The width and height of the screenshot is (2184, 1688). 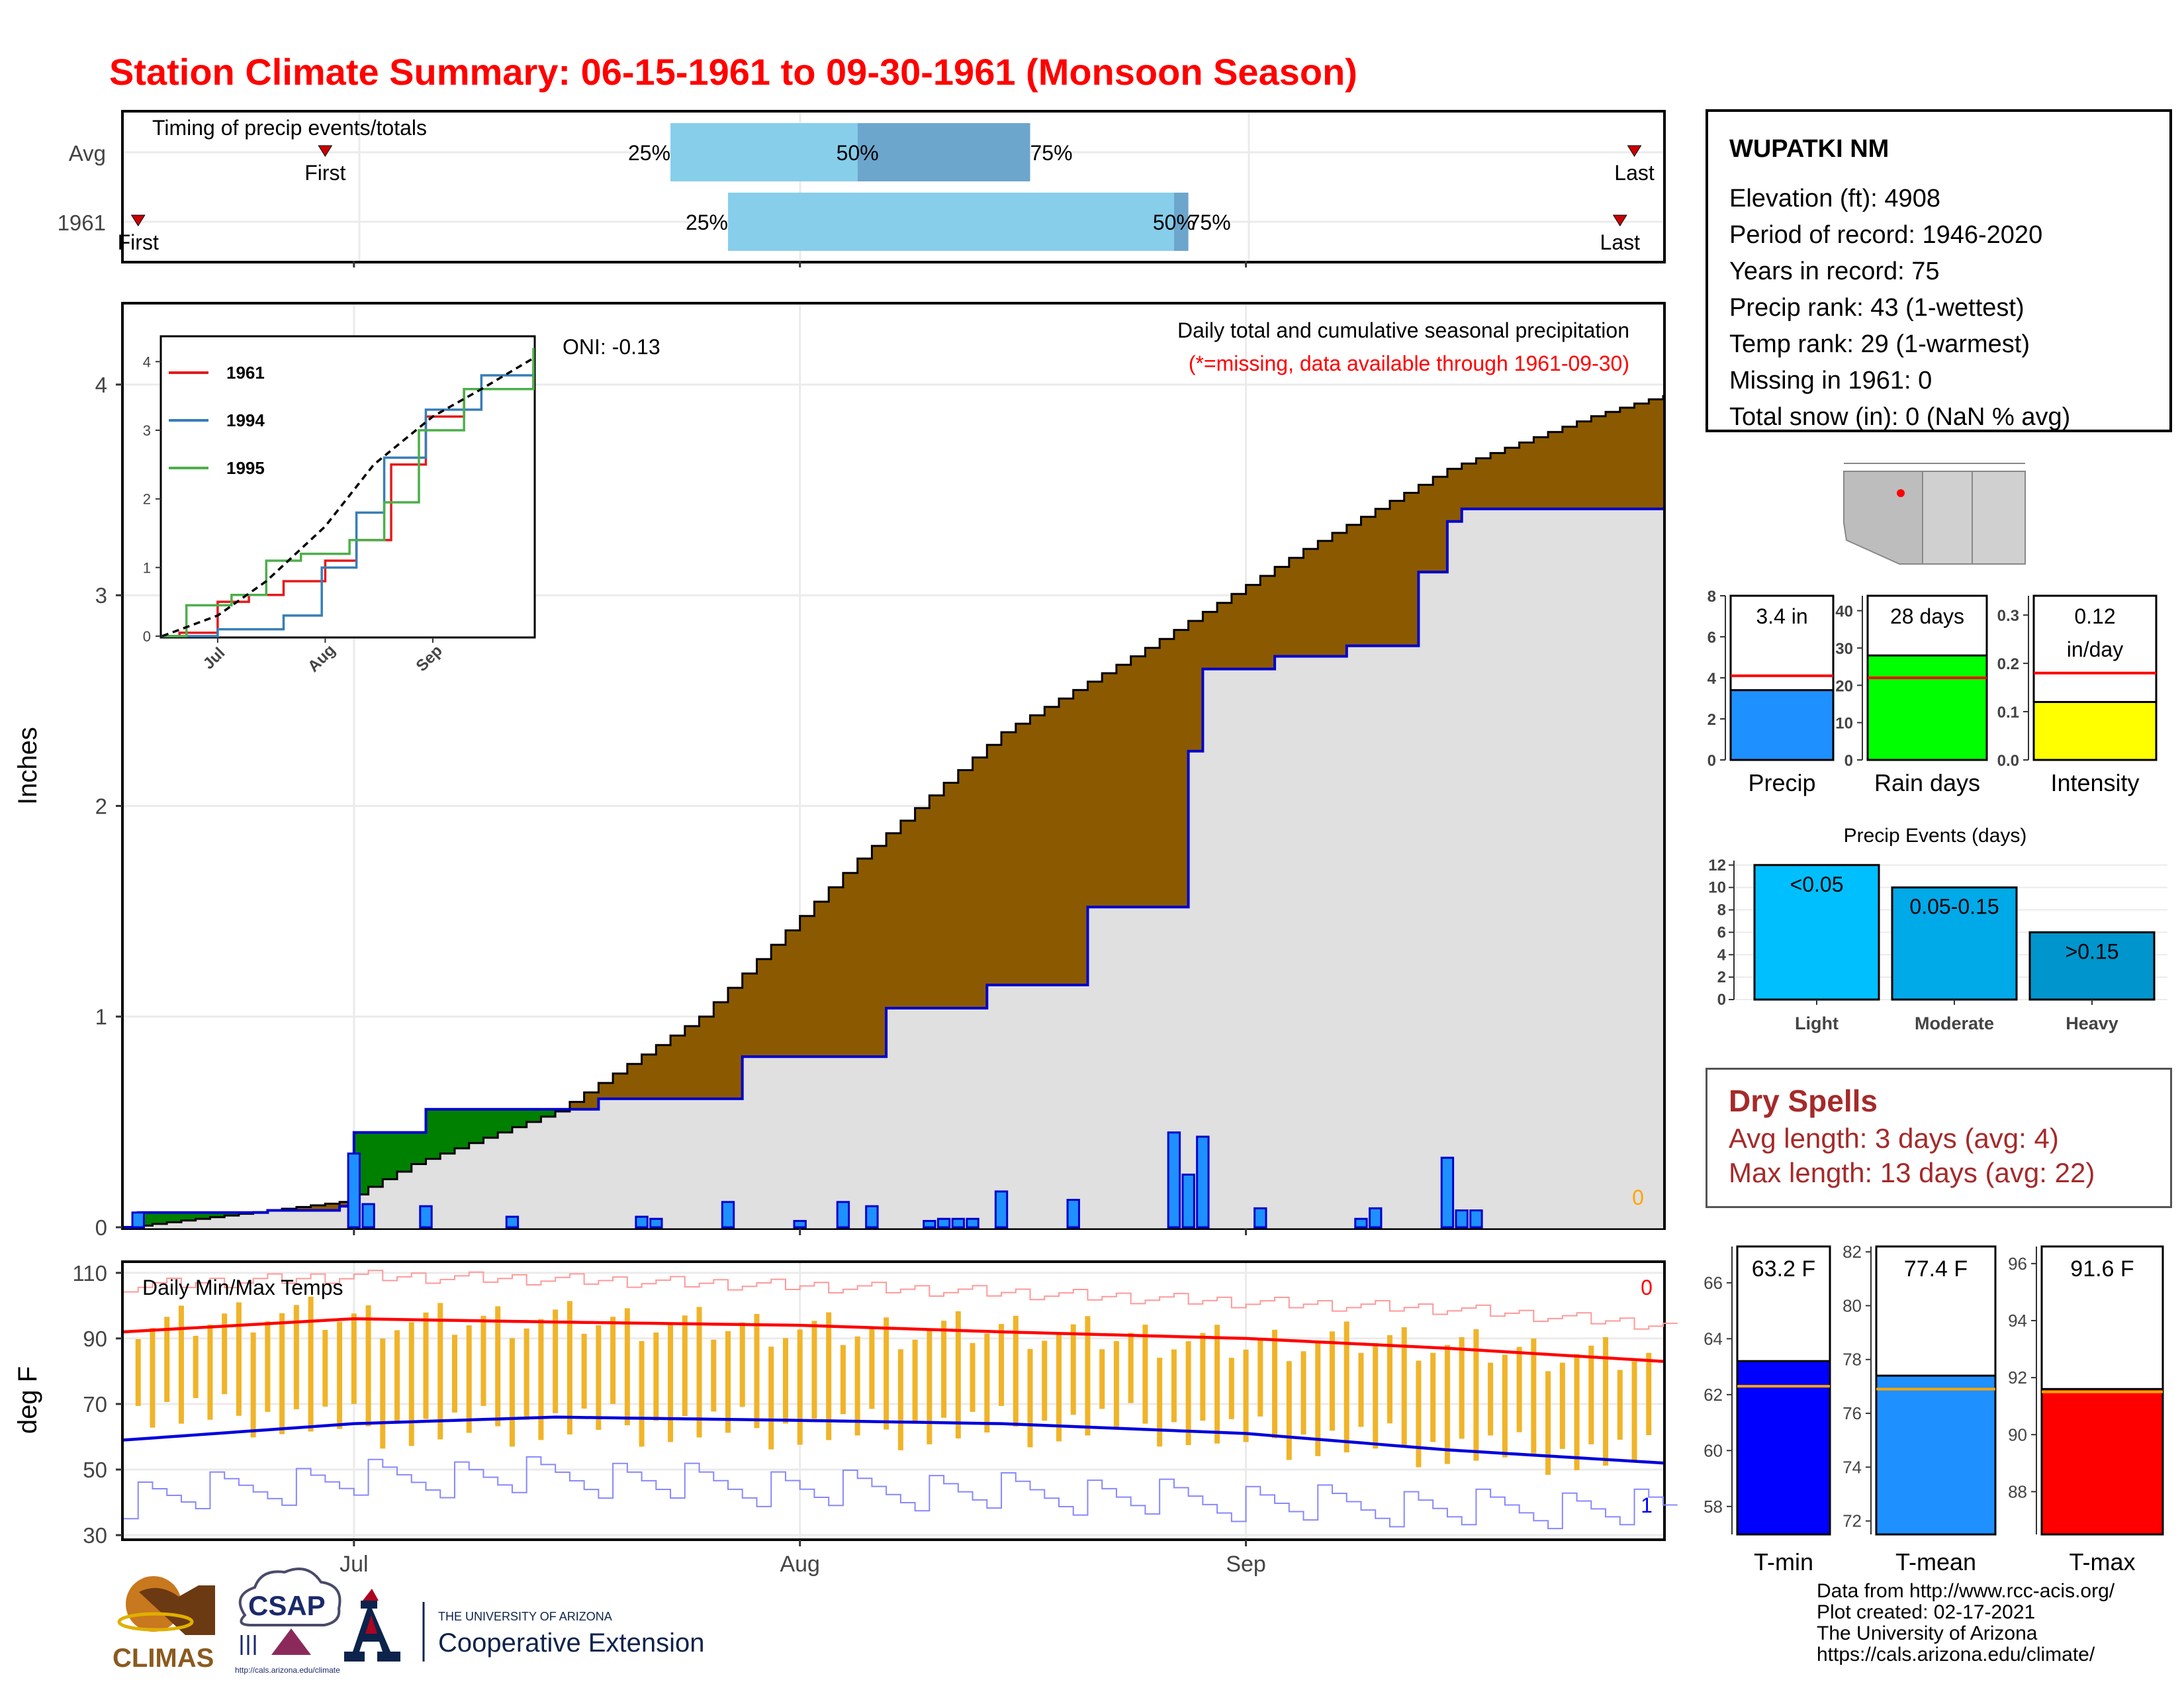 I want to click on temp-bar-y-tick-label: 82, so click(x=1852, y=1252).